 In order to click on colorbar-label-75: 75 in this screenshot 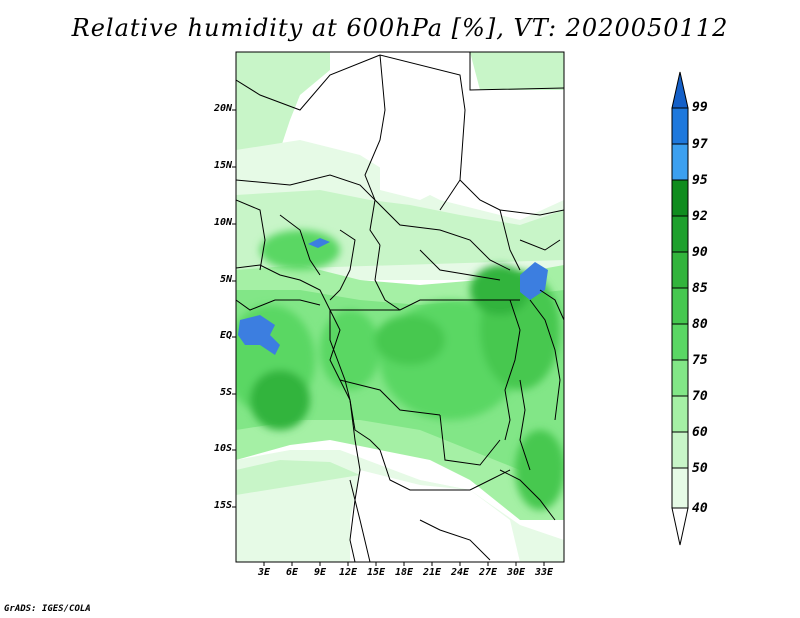, I will do `click(700, 360)`.